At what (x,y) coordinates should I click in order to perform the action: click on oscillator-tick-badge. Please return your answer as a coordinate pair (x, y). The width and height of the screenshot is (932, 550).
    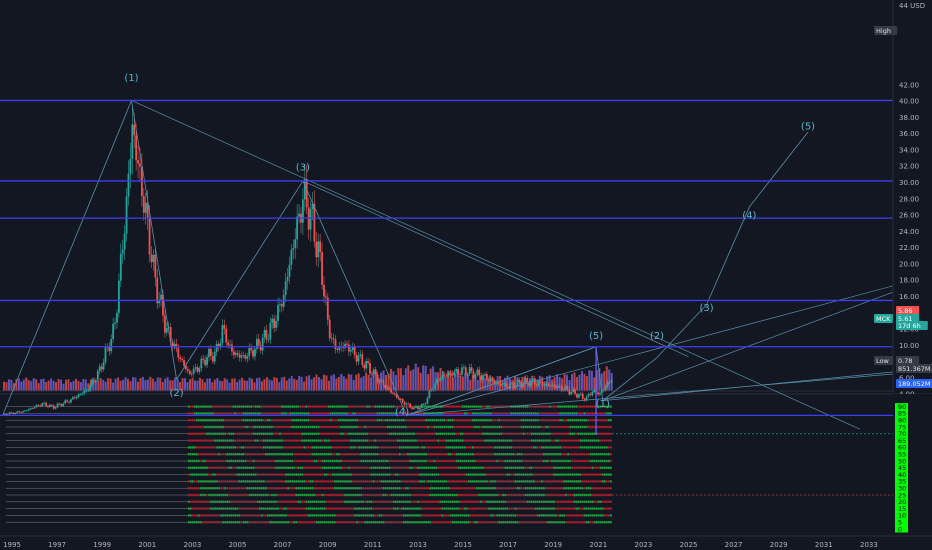
    Looking at the image, I should click on (901, 522).